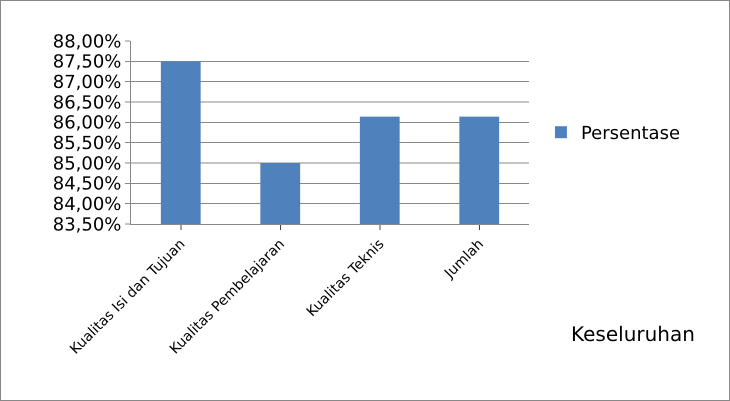  I want to click on legend-label: Persentase, so click(630, 133).